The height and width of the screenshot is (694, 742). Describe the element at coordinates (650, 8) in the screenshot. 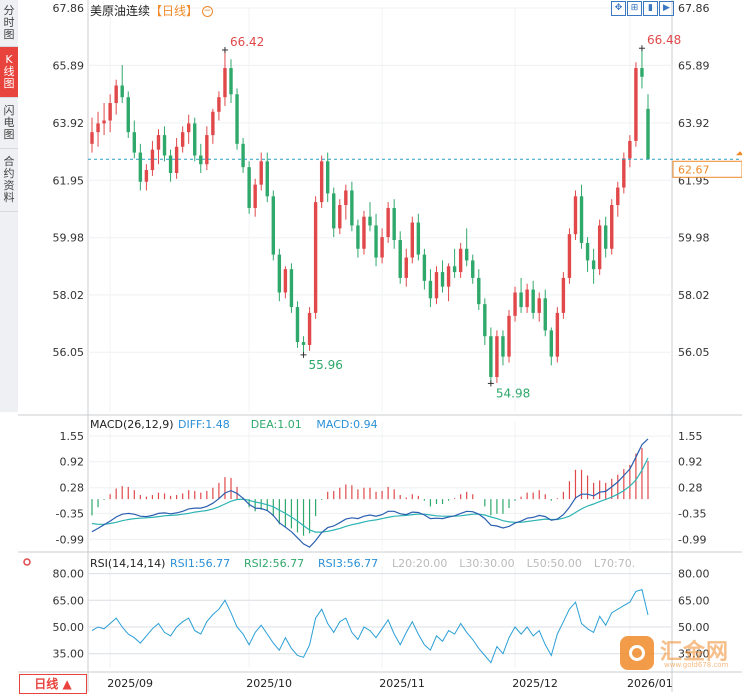

I see `step-icon: ▮` at that location.